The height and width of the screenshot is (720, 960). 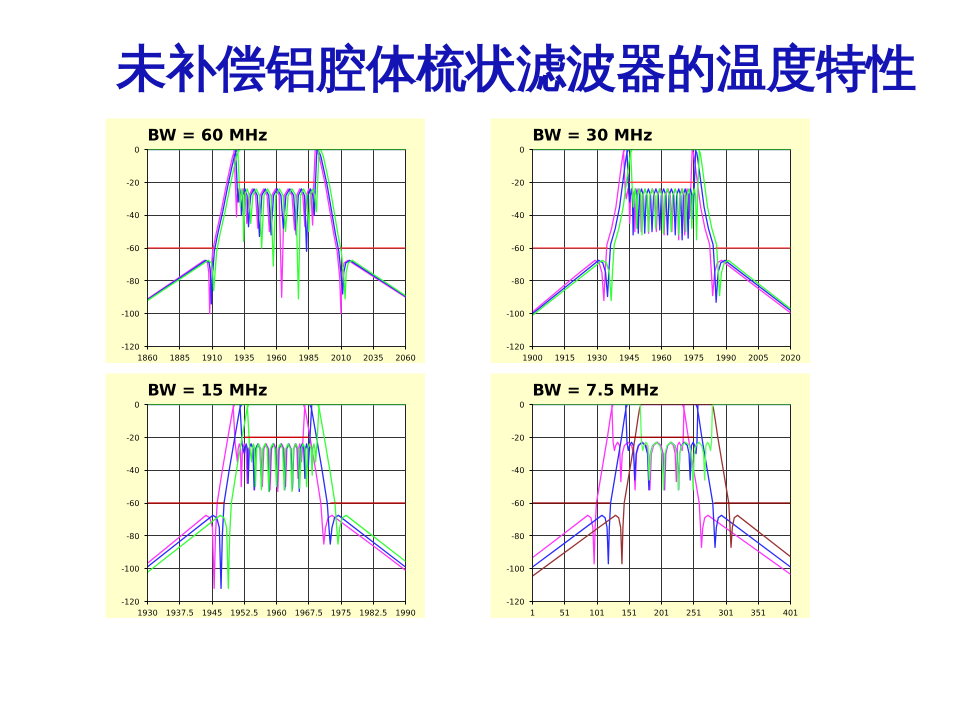 I want to click on x-tick-label: 301, so click(x=726, y=613).